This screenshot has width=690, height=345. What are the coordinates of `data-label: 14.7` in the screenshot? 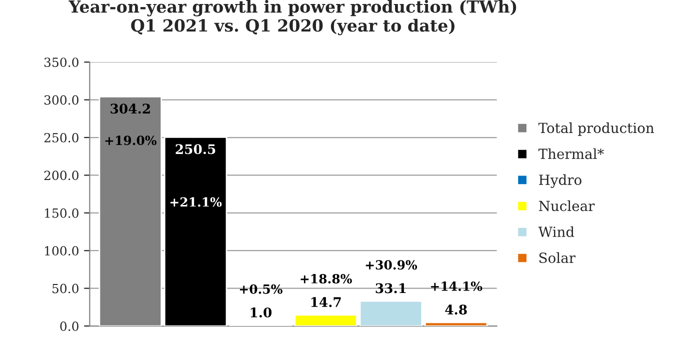 It's located at (326, 302).